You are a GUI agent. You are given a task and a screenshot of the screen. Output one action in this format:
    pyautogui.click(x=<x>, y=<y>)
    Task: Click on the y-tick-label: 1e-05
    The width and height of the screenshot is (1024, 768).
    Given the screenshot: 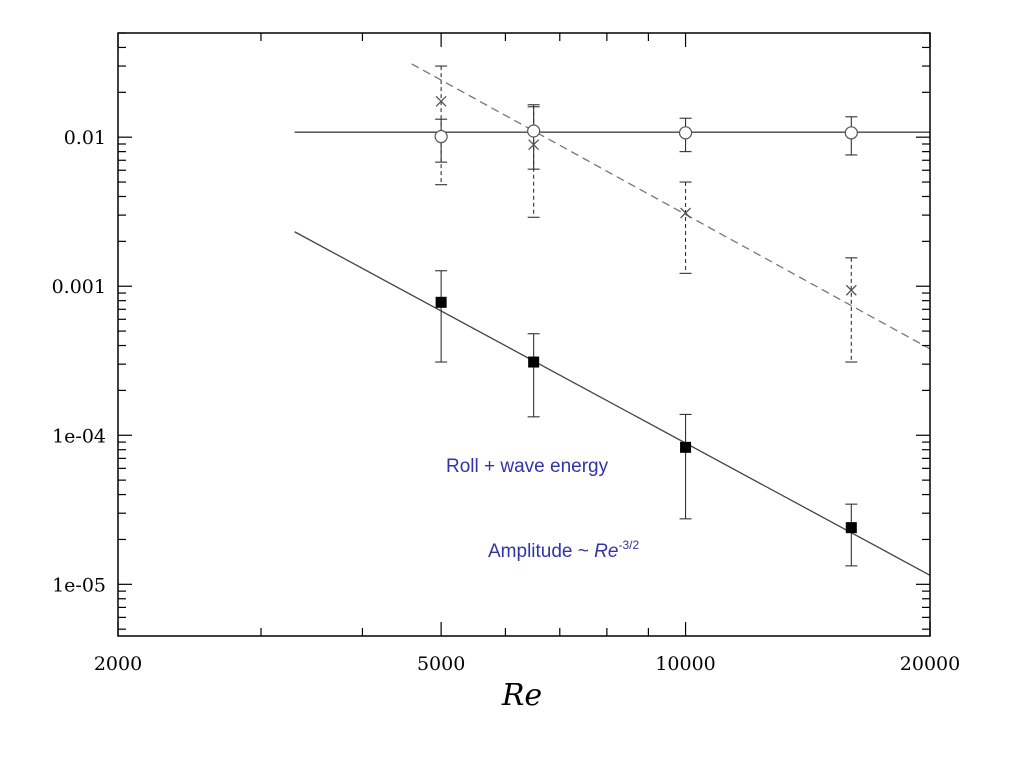 What is the action you would take?
    pyautogui.click(x=79, y=585)
    